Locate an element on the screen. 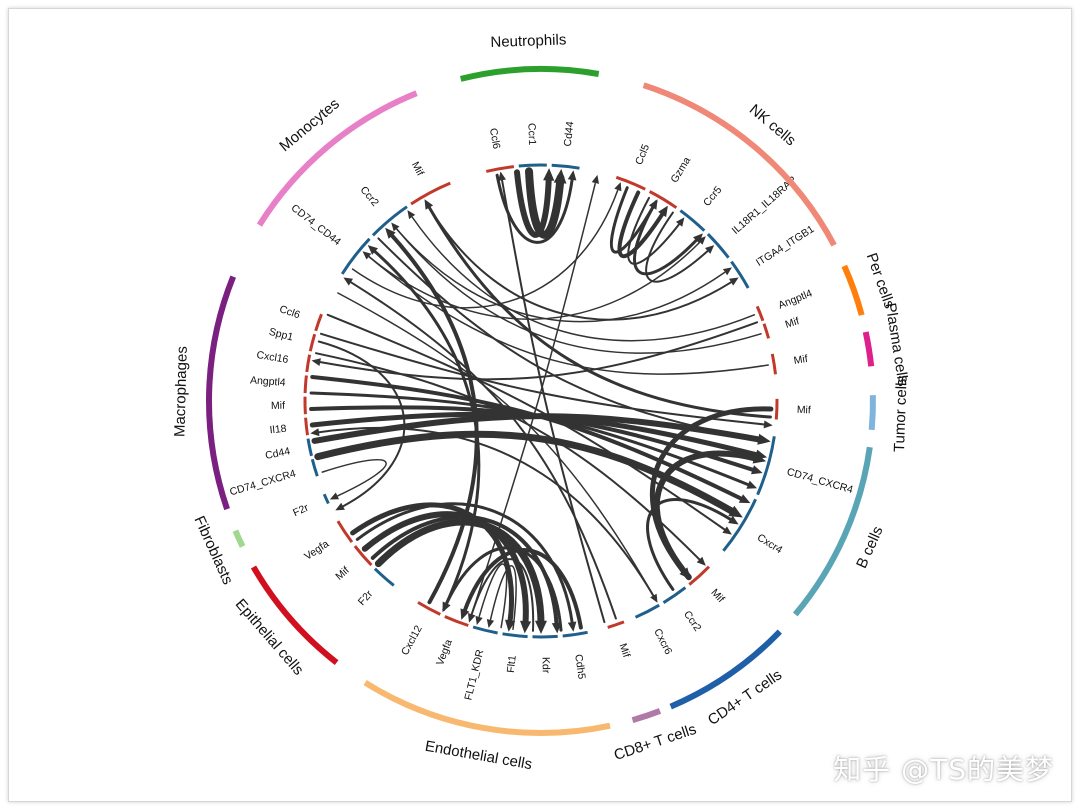 The image size is (1080, 810). watermark-text: 知乎 @TS的美梦 is located at coordinates (943, 769).